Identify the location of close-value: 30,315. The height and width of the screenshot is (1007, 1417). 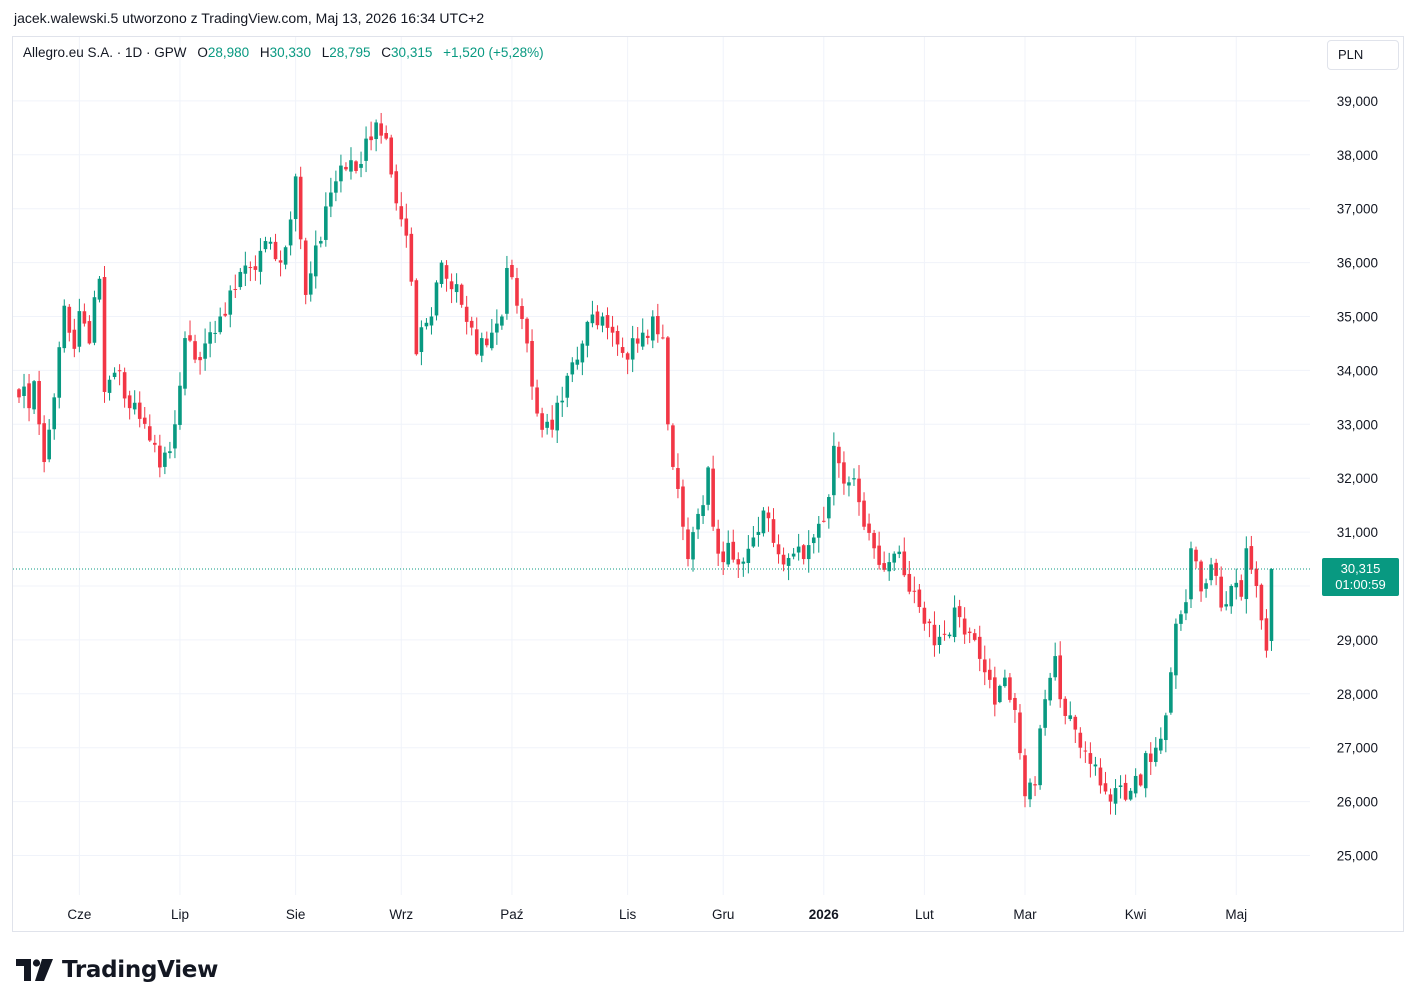
(412, 52).